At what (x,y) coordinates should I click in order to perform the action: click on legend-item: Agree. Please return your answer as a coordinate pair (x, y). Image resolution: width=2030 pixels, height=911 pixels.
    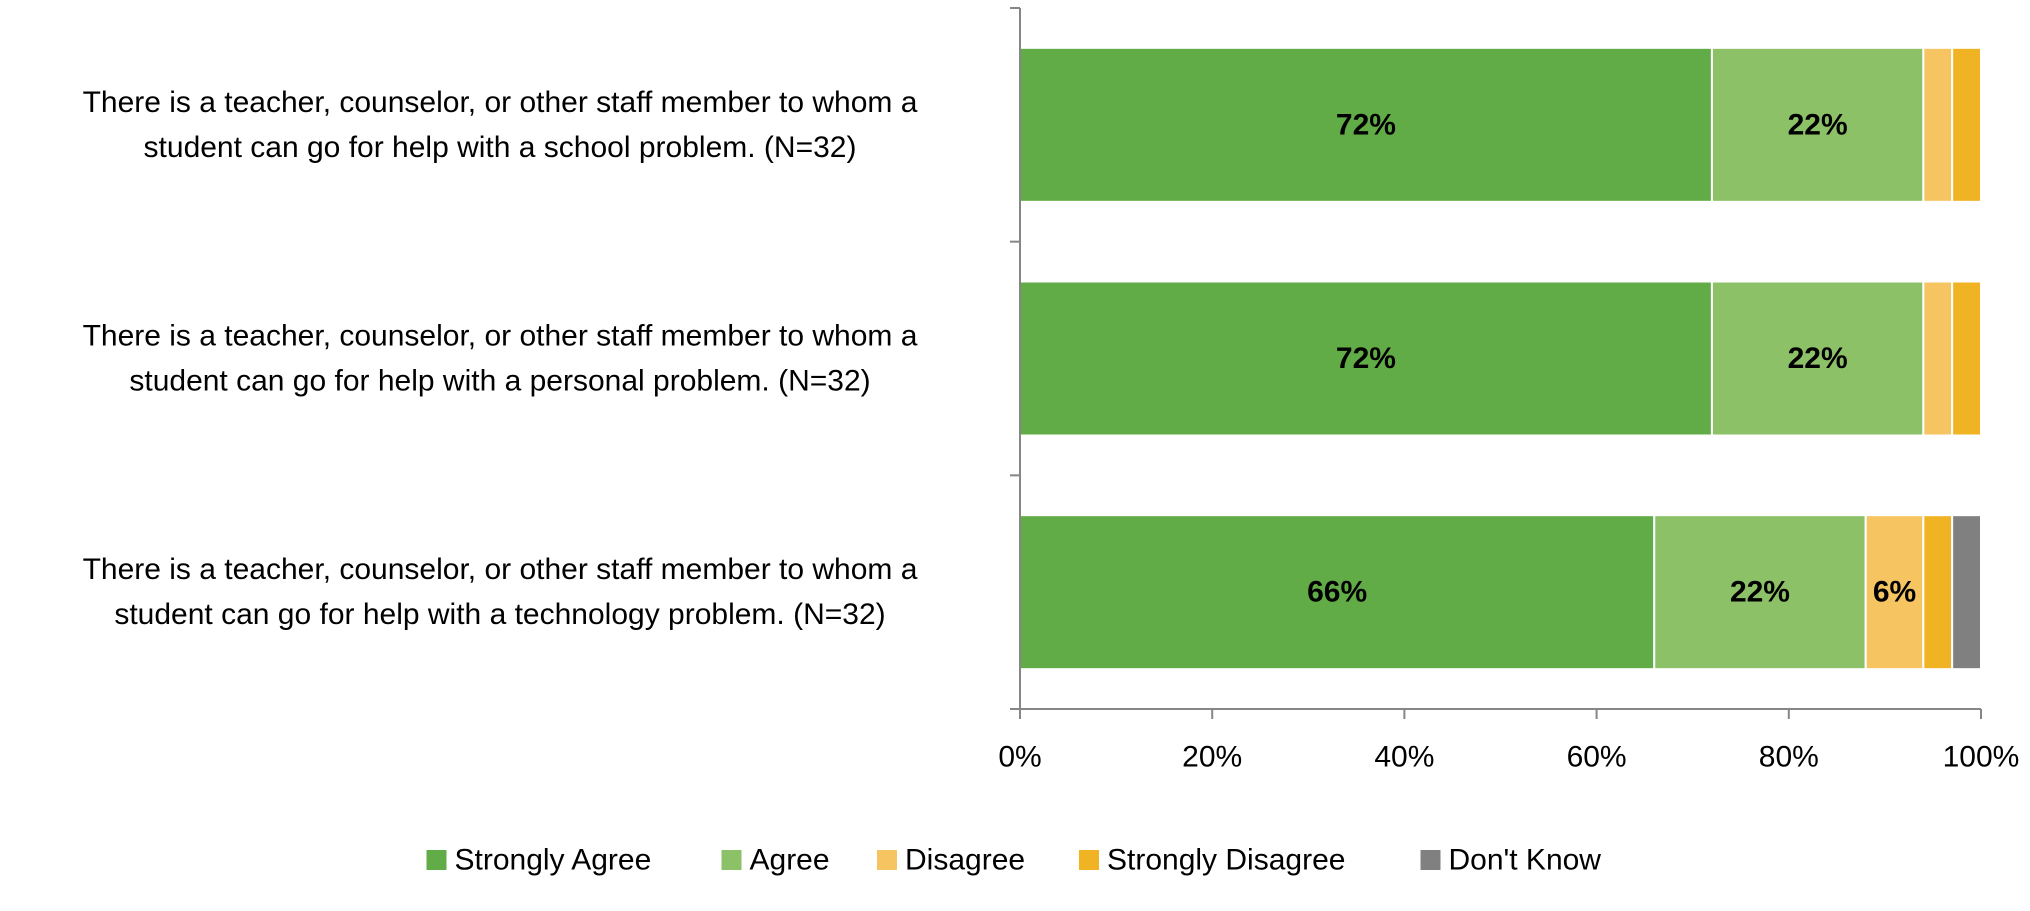
    Looking at the image, I should click on (775, 860).